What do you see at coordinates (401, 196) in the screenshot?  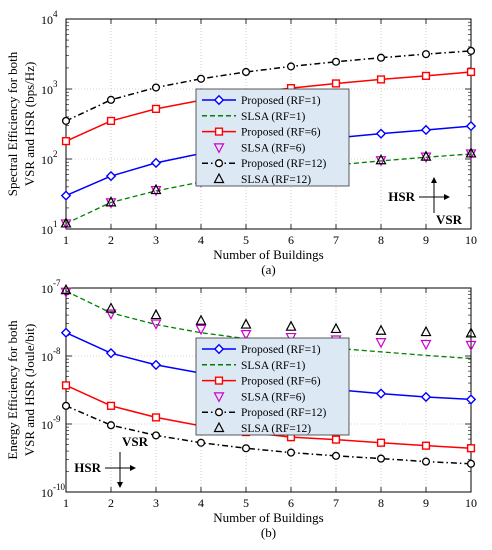 I see `hsr-label: HSR` at bounding box center [401, 196].